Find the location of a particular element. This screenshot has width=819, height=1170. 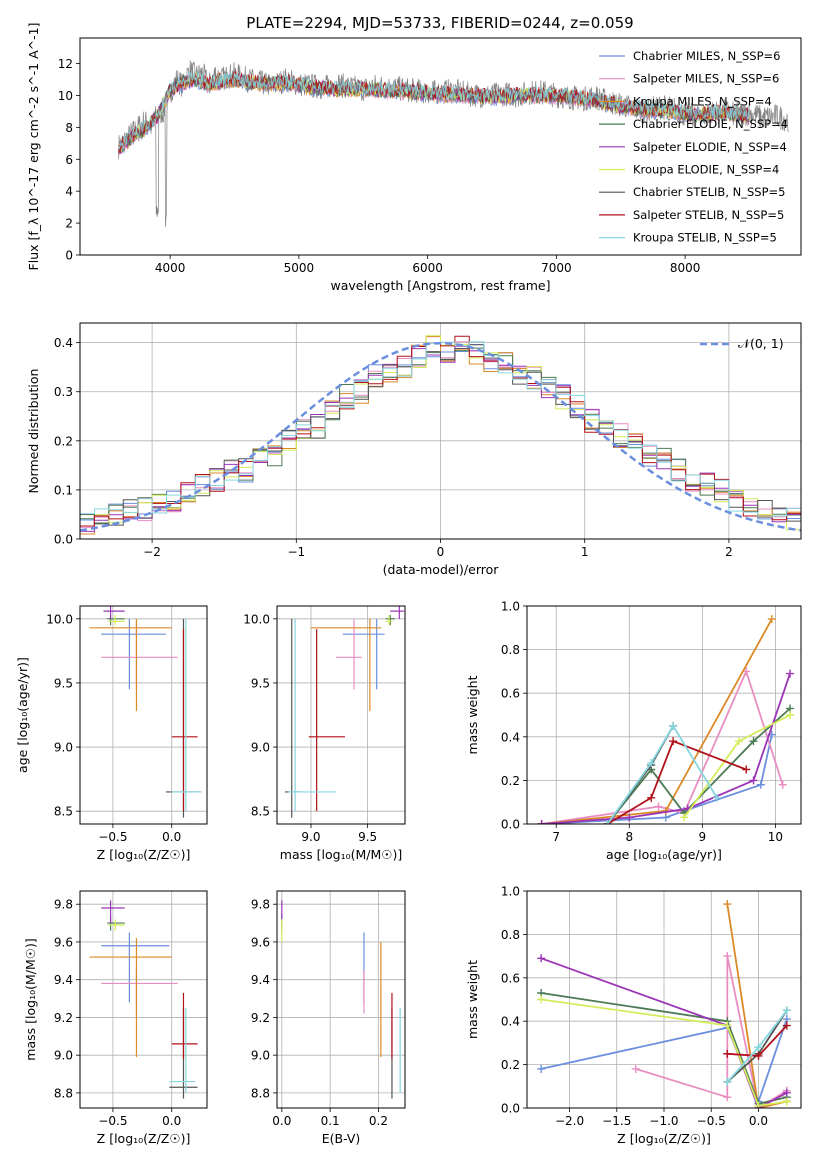

mass-weight-vs-Z-content is located at coordinates (664, 1004).